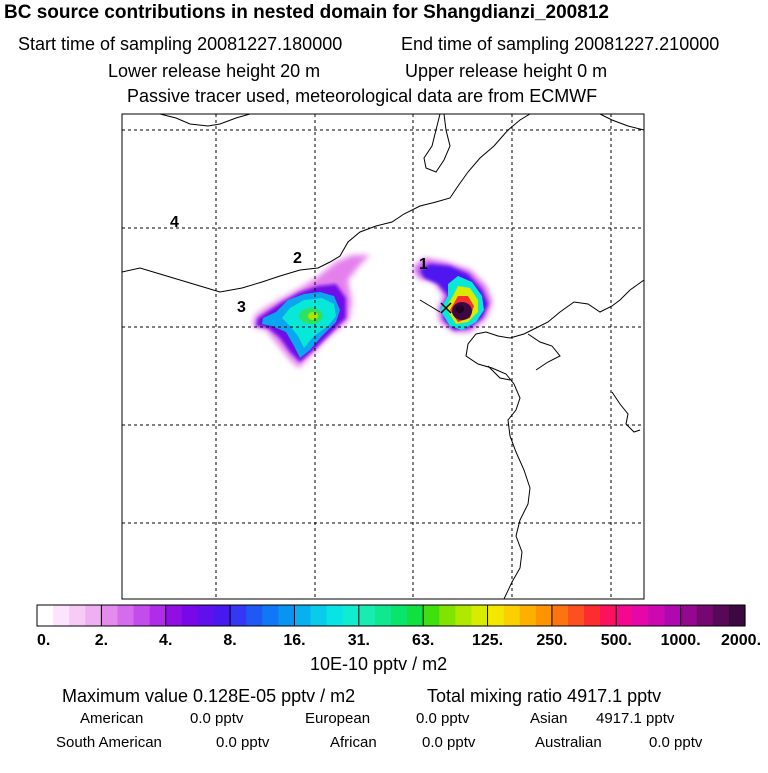 The height and width of the screenshot is (773, 768). What do you see at coordinates (43, 640) in the screenshot?
I see `colorbar-tick-label: 0.` at bounding box center [43, 640].